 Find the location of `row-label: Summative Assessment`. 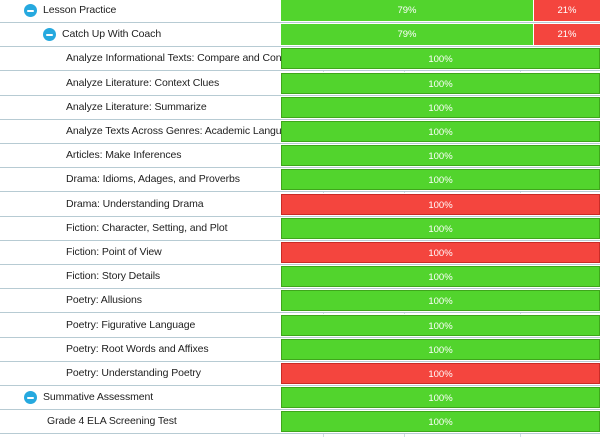

row-label: Summative Assessment is located at coordinates (98, 397).